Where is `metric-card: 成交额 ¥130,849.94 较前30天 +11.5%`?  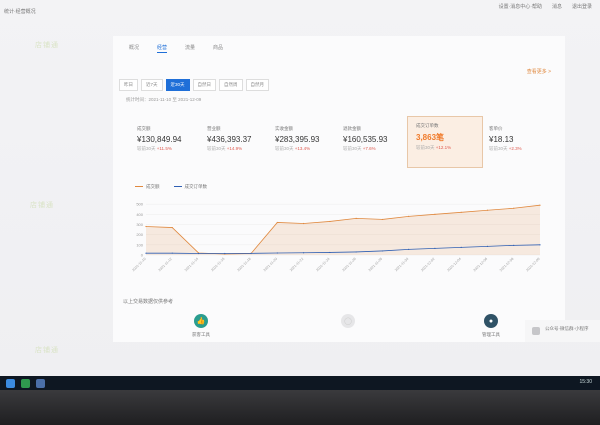 metric-card: 成交额 ¥130,849.94 较前30天 +11.5% is located at coordinates (159, 139).